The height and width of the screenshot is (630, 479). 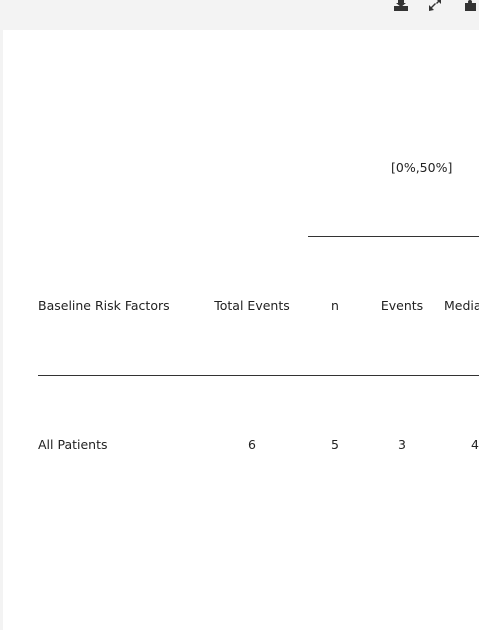 I want to click on group-header-0-50: [0%,50%], so click(x=422, y=167).